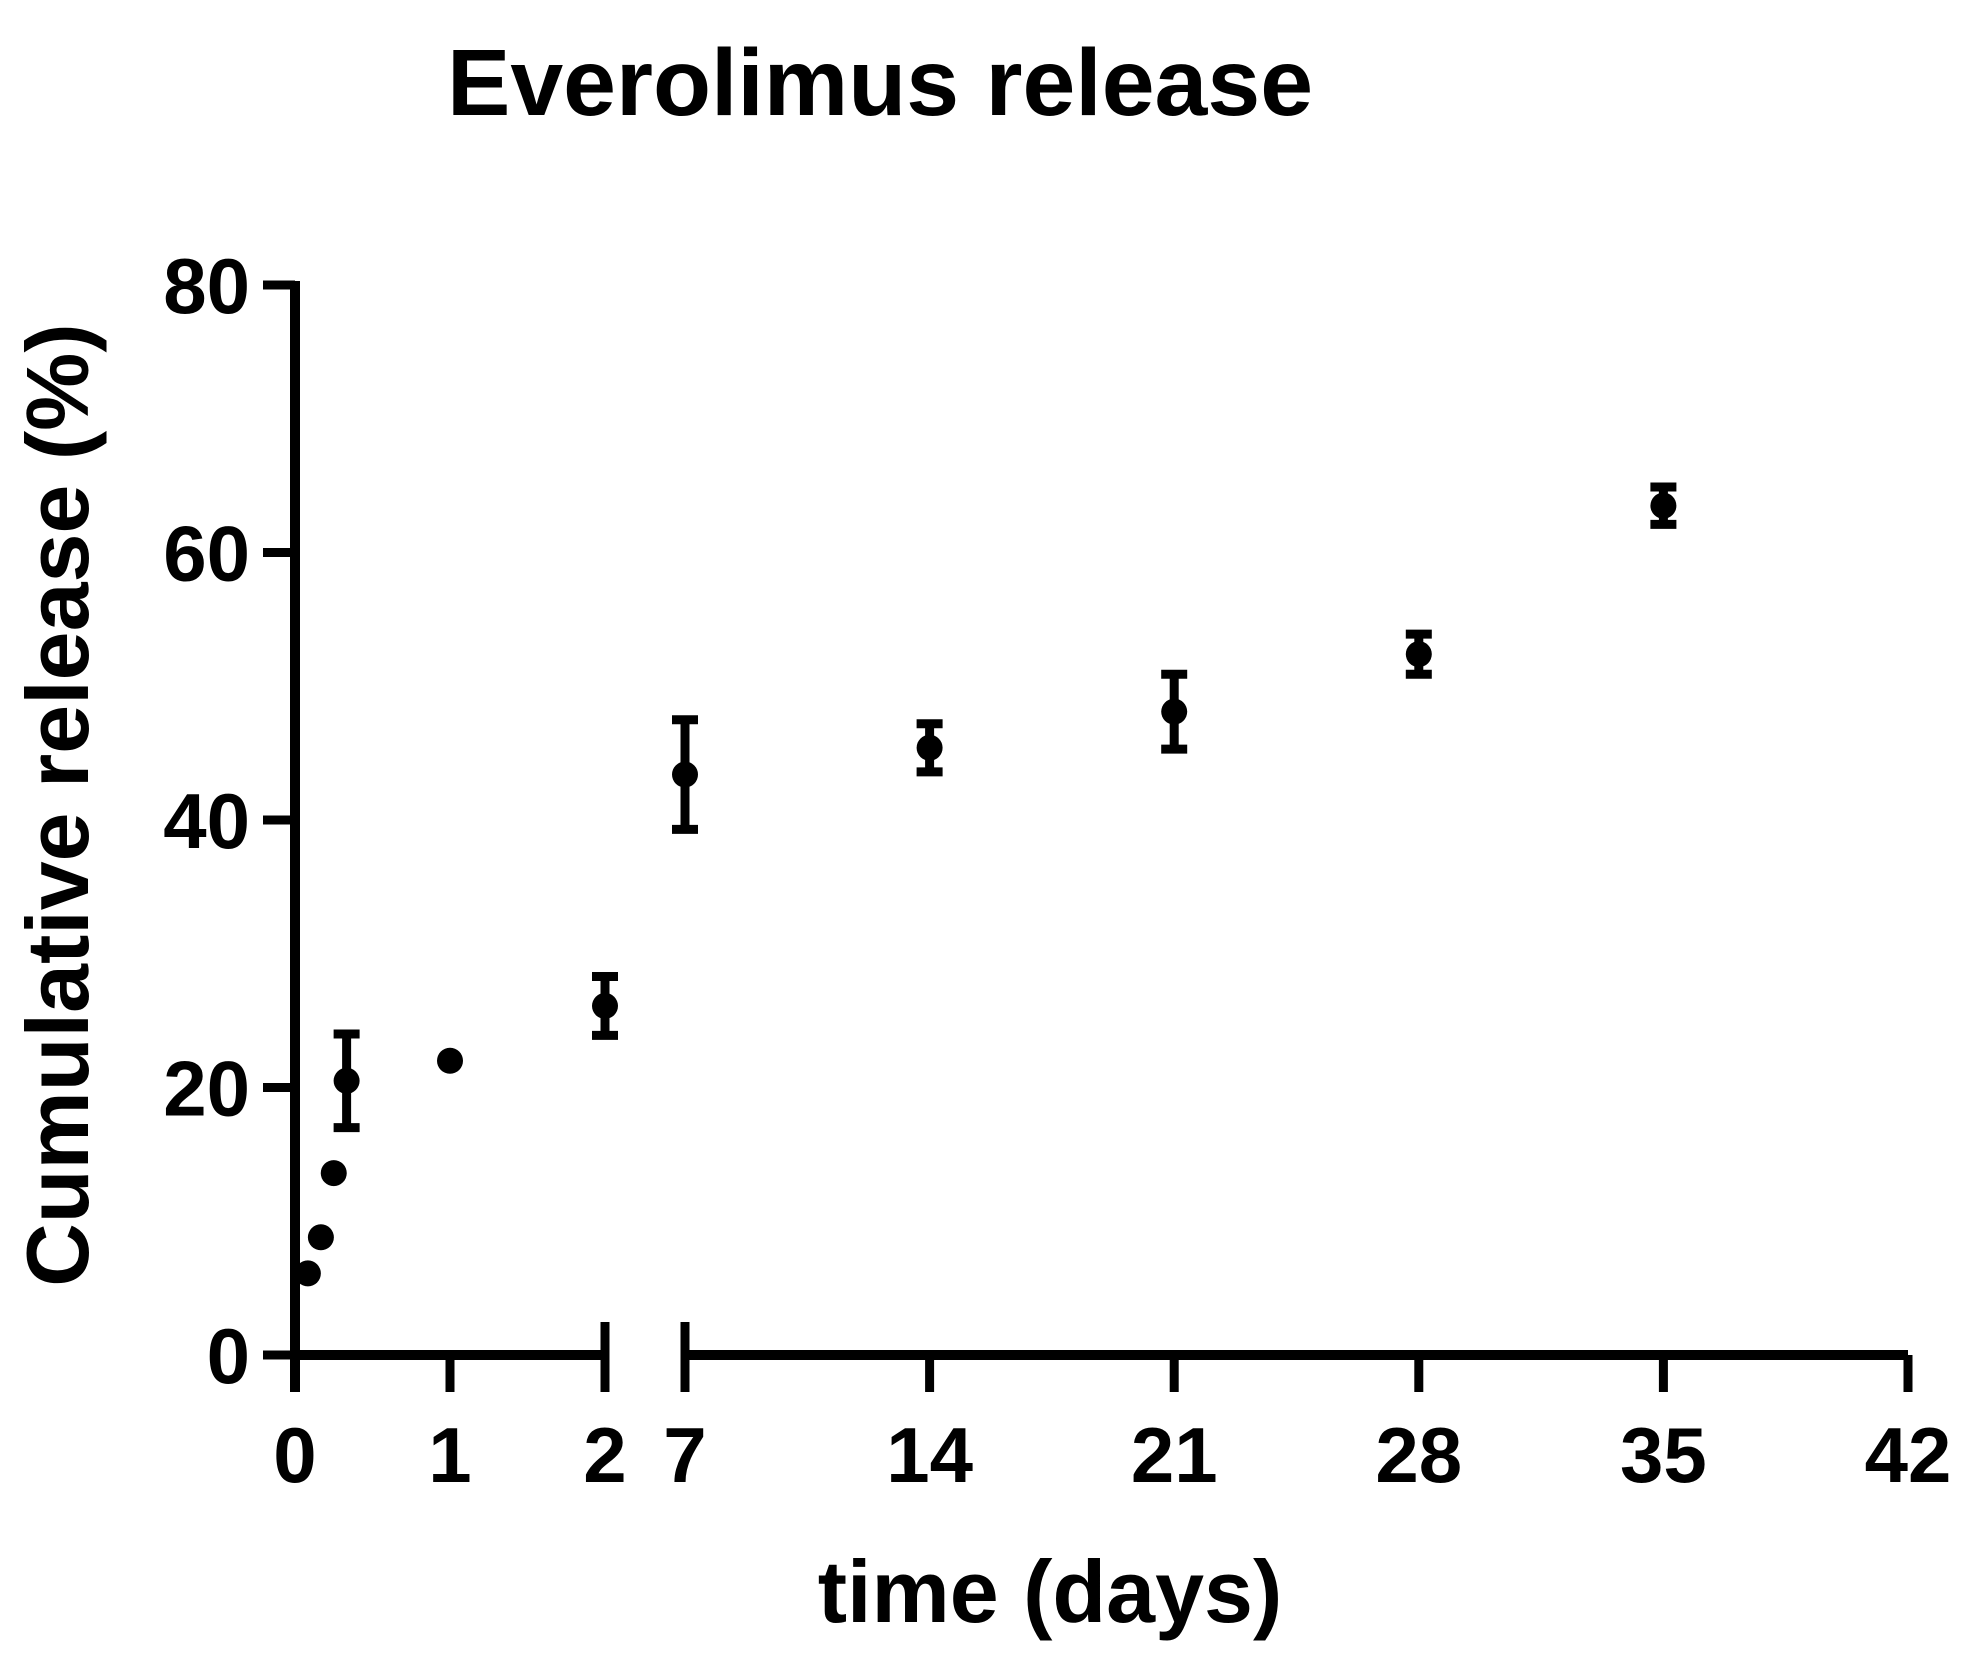  Describe the element at coordinates (1174, 1455) in the screenshot. I see `x-tick-label: 21` at that location.